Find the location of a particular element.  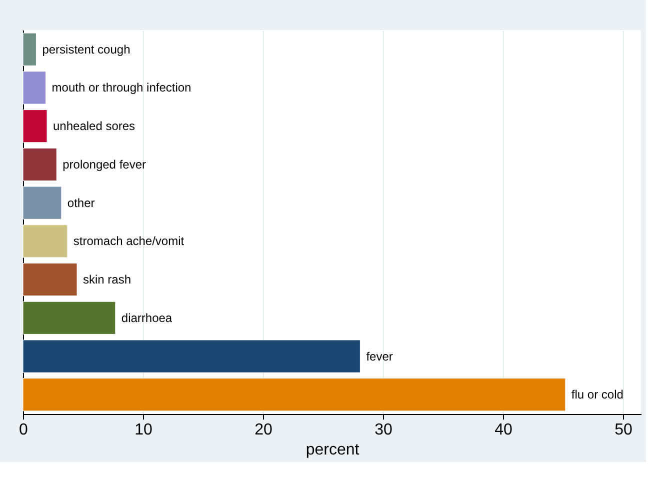

y-tick-label: skin rash is located at coordinates (107, 279).